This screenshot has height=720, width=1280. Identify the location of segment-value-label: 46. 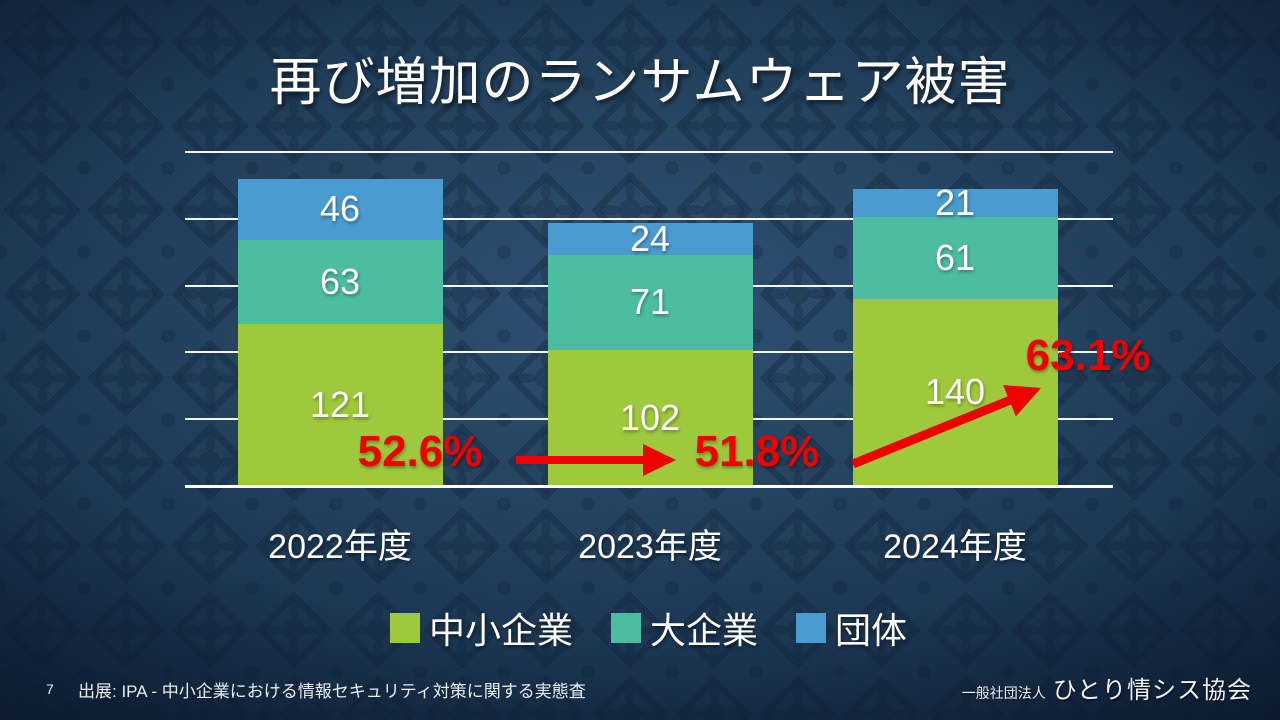
(340, 209).